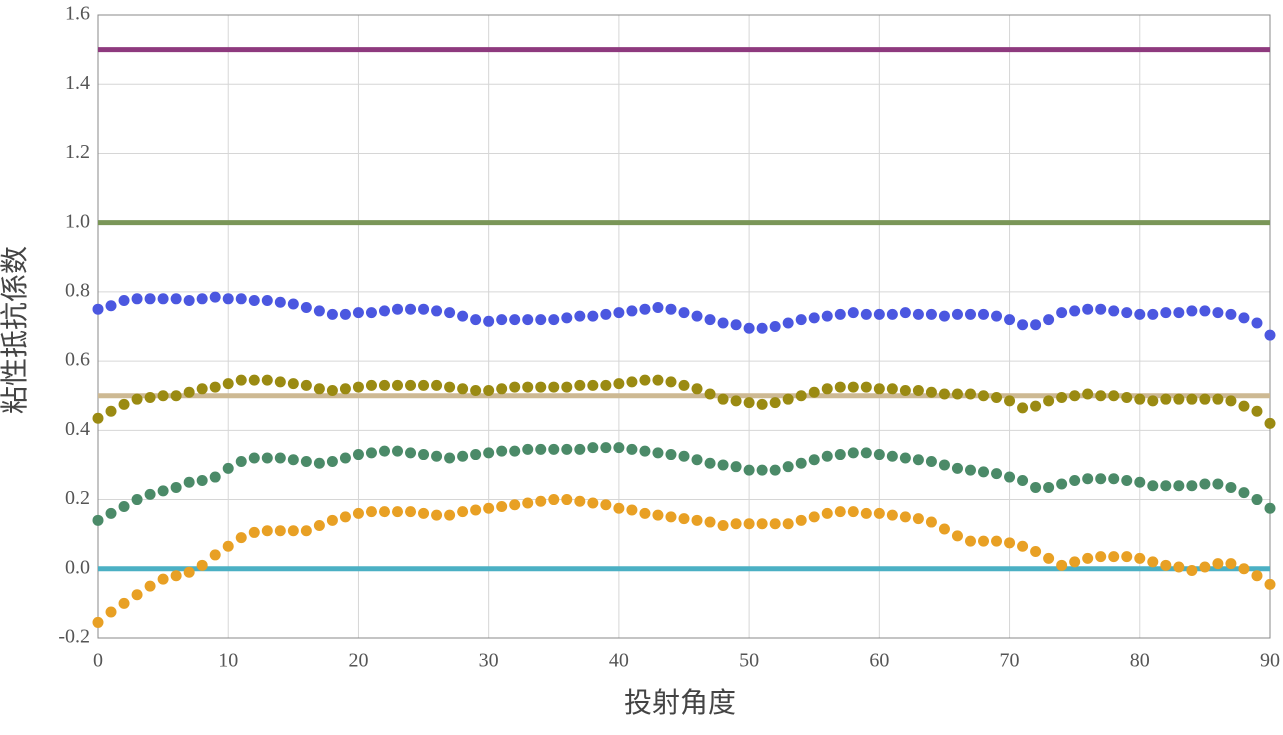 The image size is (1283, 735). Describe the element at coordinates (879, 661) in the screenshot. I see `x-tick-label: 60` at that location.